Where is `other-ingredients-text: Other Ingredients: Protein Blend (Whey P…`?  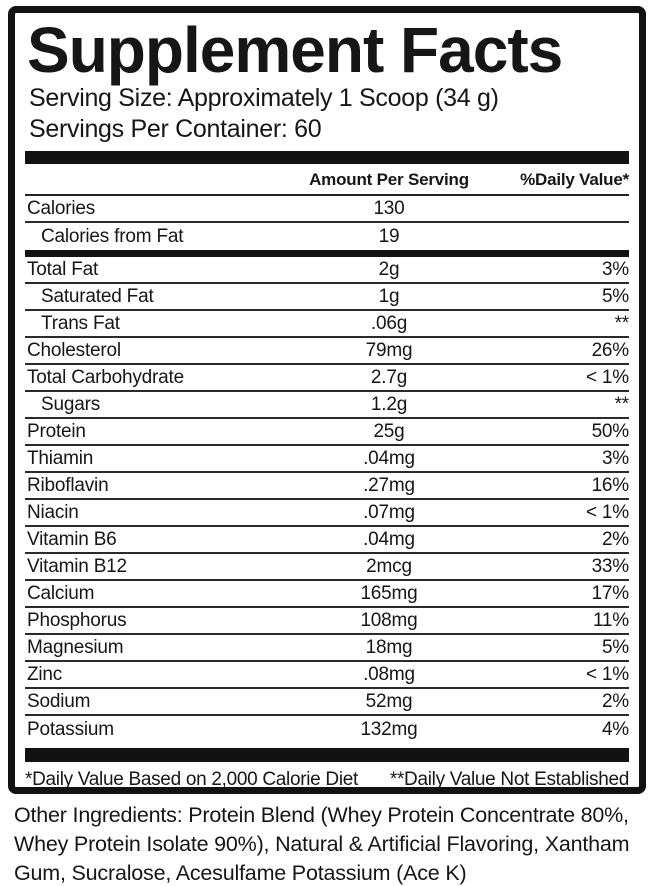 other-ingredients-text: Other Ingredients: Protein Blend (Whey P… is located at coordinates (322, 844).